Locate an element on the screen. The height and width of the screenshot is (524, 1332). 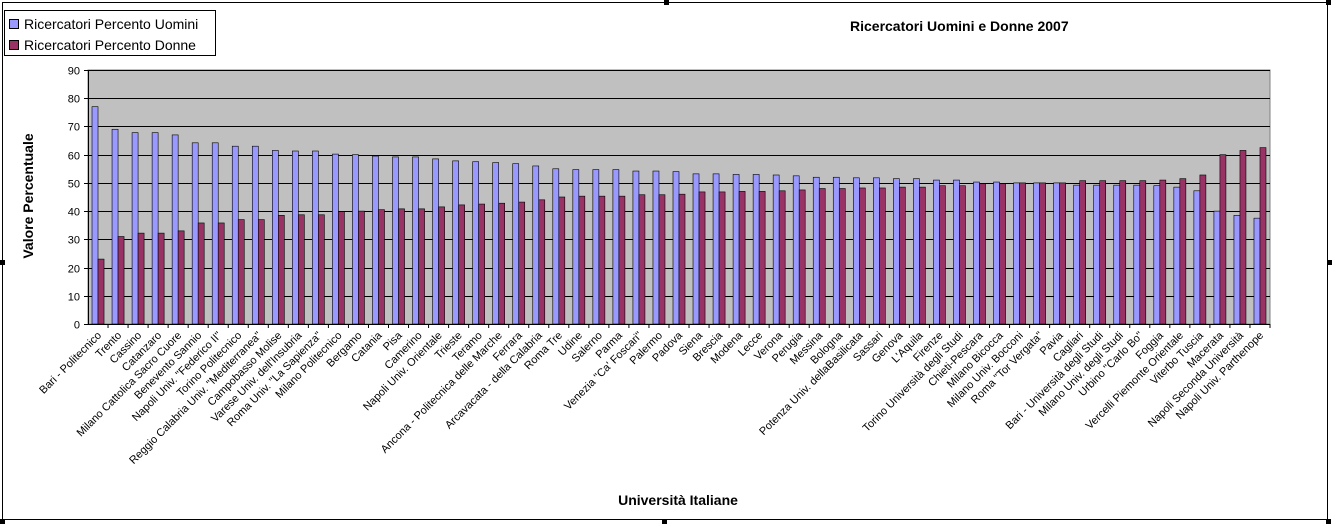
legend-label-men: Ricercatori Percento Uomini is located at coordinates (111, 24).